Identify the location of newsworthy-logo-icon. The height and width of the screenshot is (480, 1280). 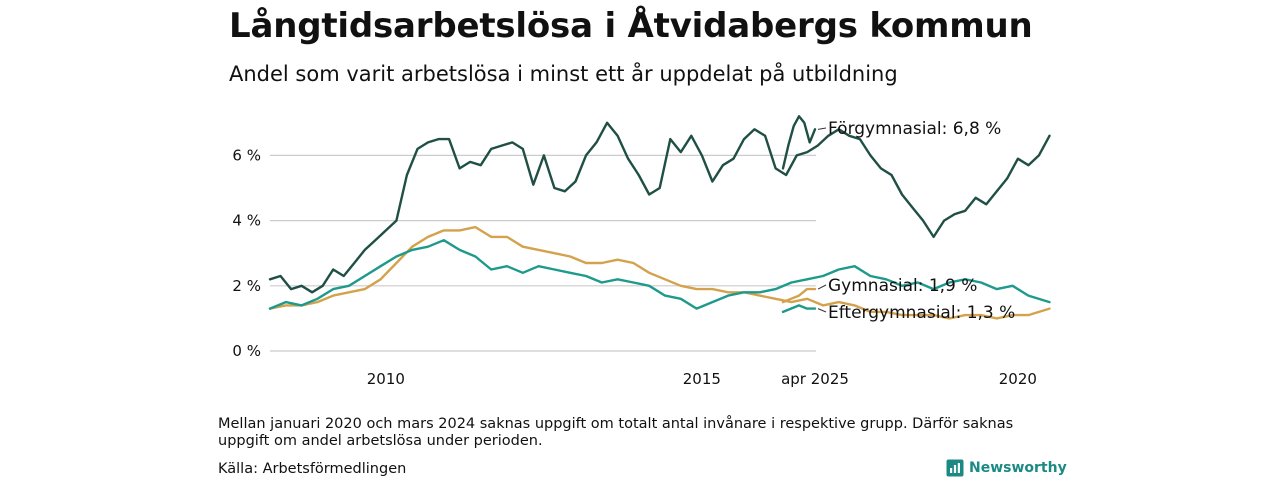
(955, 468).